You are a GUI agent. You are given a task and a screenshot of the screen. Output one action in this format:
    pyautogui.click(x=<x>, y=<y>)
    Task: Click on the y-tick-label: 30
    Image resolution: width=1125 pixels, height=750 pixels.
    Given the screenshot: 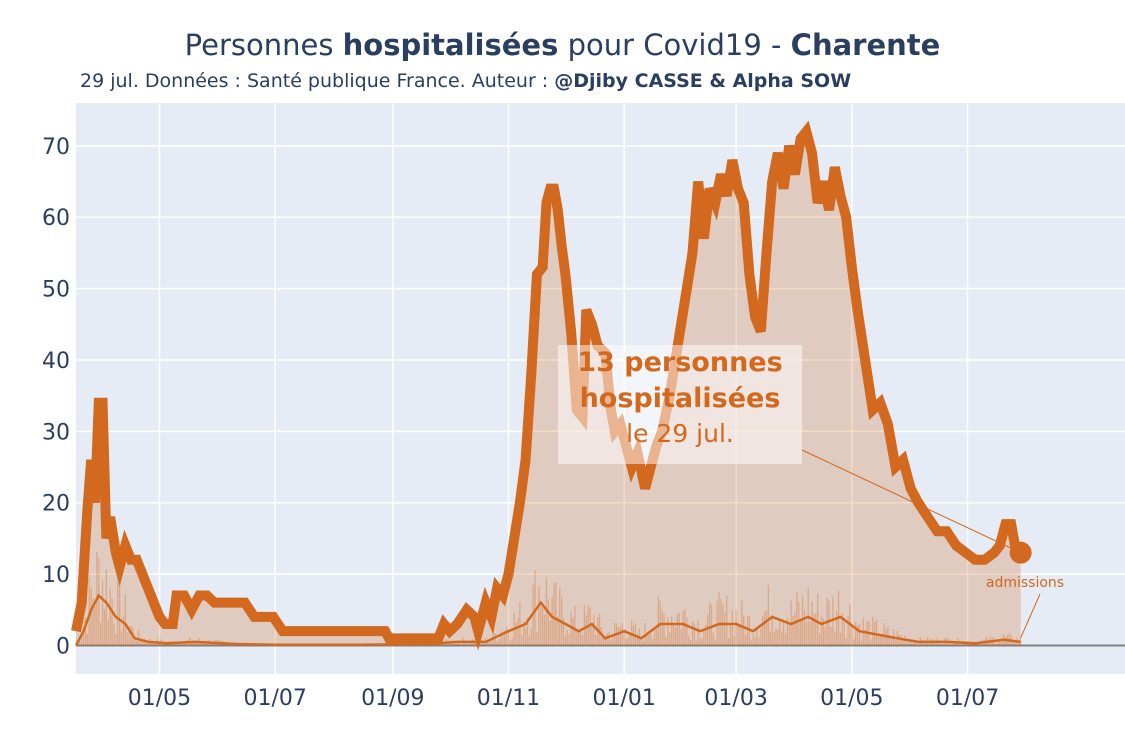 What is the action you would take?
    pyautogui.click(x=56, y=432)
    